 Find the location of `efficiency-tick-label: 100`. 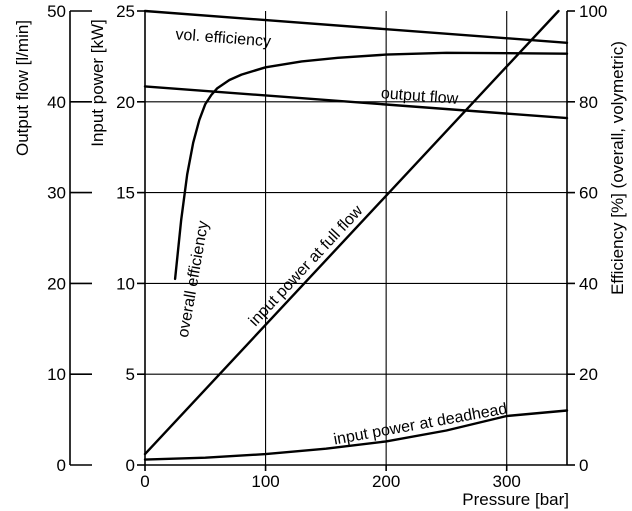

efficiency-tick-label: 100 is located at coordinates (593, 11).